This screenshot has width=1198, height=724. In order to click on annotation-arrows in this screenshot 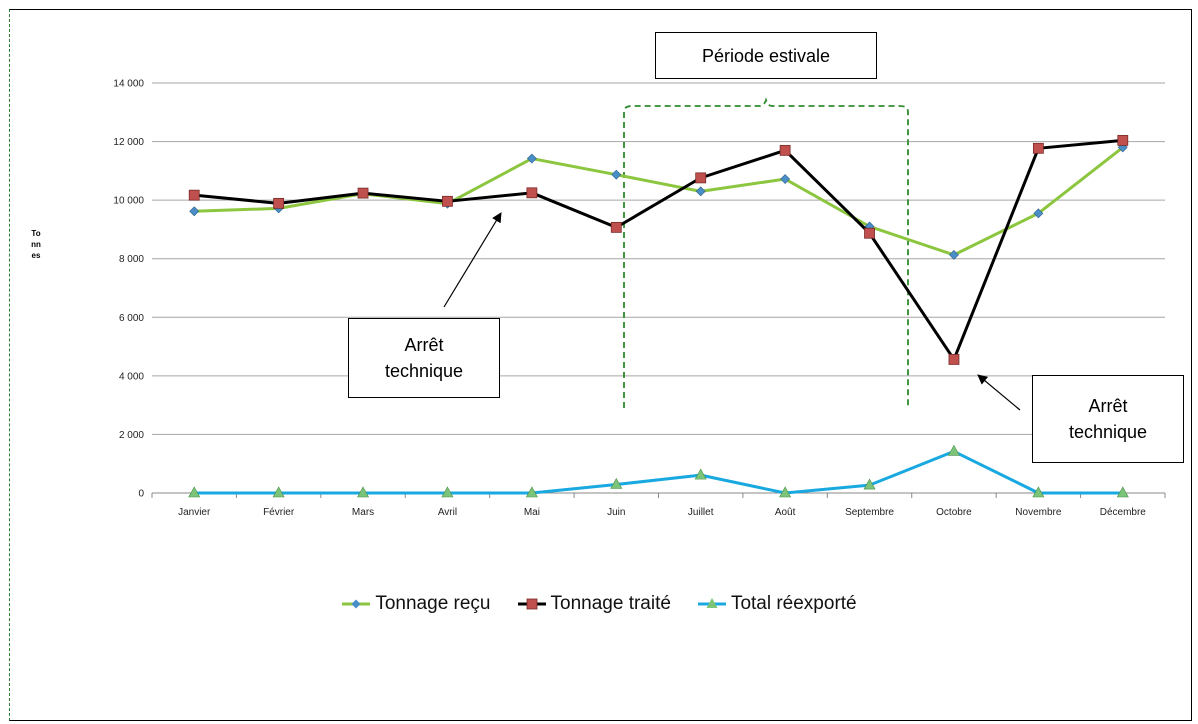, I will do `click(732, 311)`.